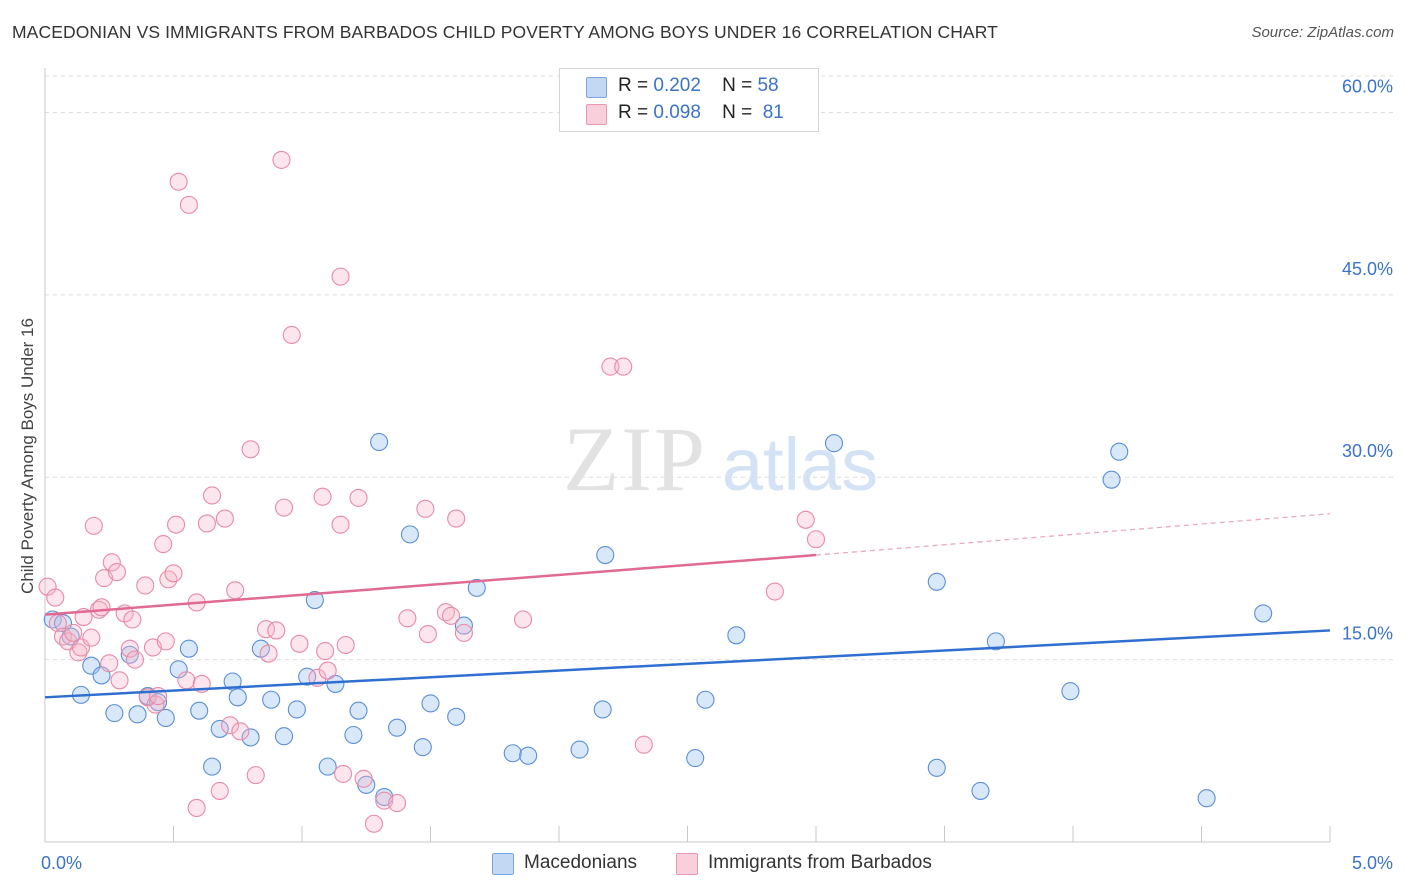  Describe the element at coordinates (1367, 359) in the screenshot. I see `y-tick-labels: 15.0% 30.0% 45.0% 60.0%` at that location.